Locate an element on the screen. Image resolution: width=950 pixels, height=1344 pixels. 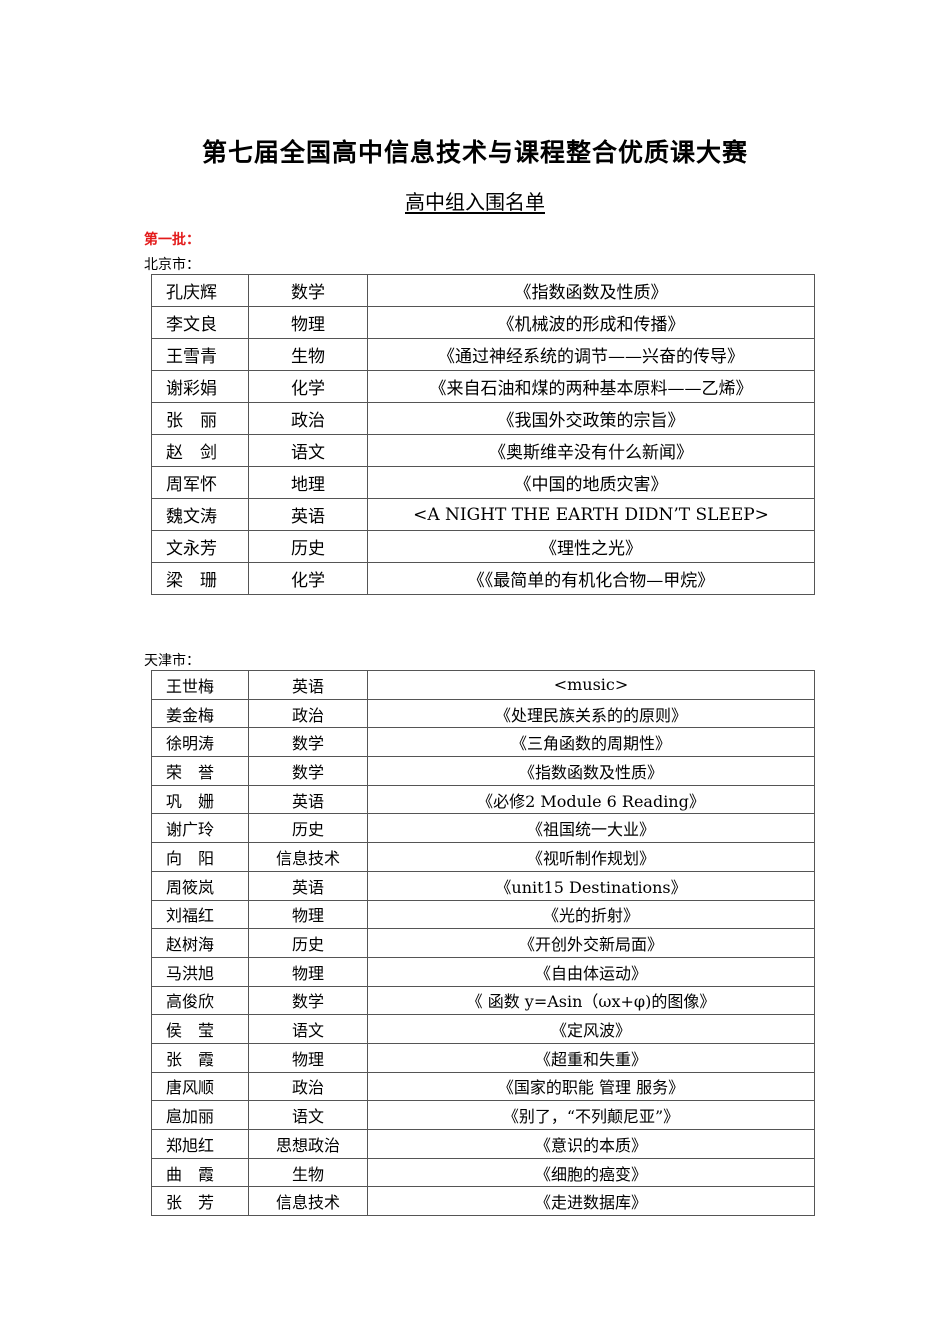
table-row: 巩 姗英语 《必修2 Module 6 Reading》 is located at coordinates (483, 799).